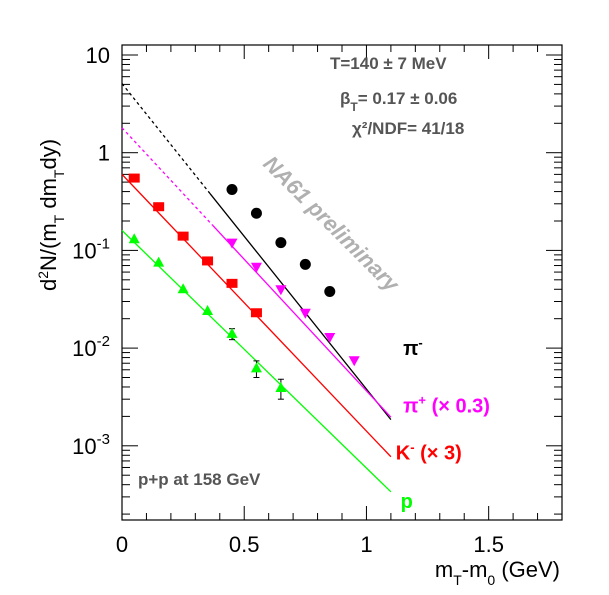 The width and height of the screenshot is (609, 595). Describe the element at coordinates (458, 406) in the screenshot. I see `series-label-suffix: (× 0.3)` at that location.